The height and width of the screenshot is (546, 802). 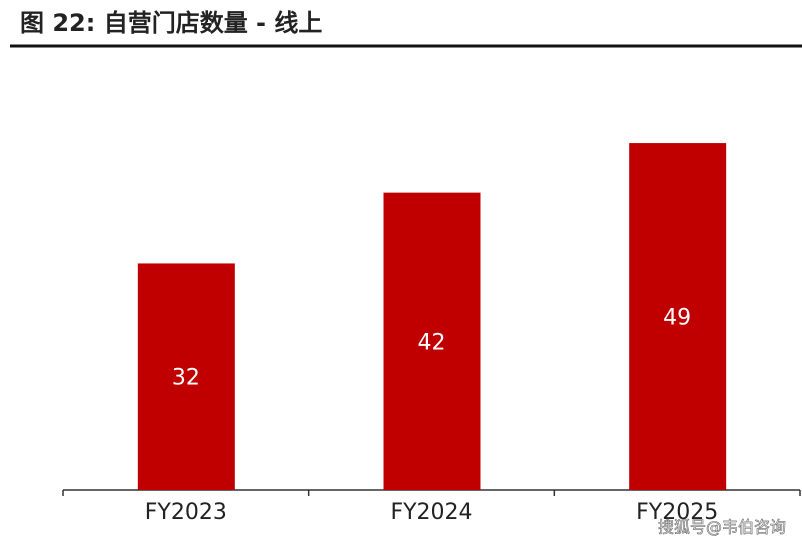 What do you see at coordinates (677, 512) in the screenshot?
I see `x-tick-label: FY2025` at bounding box center [677, 512].